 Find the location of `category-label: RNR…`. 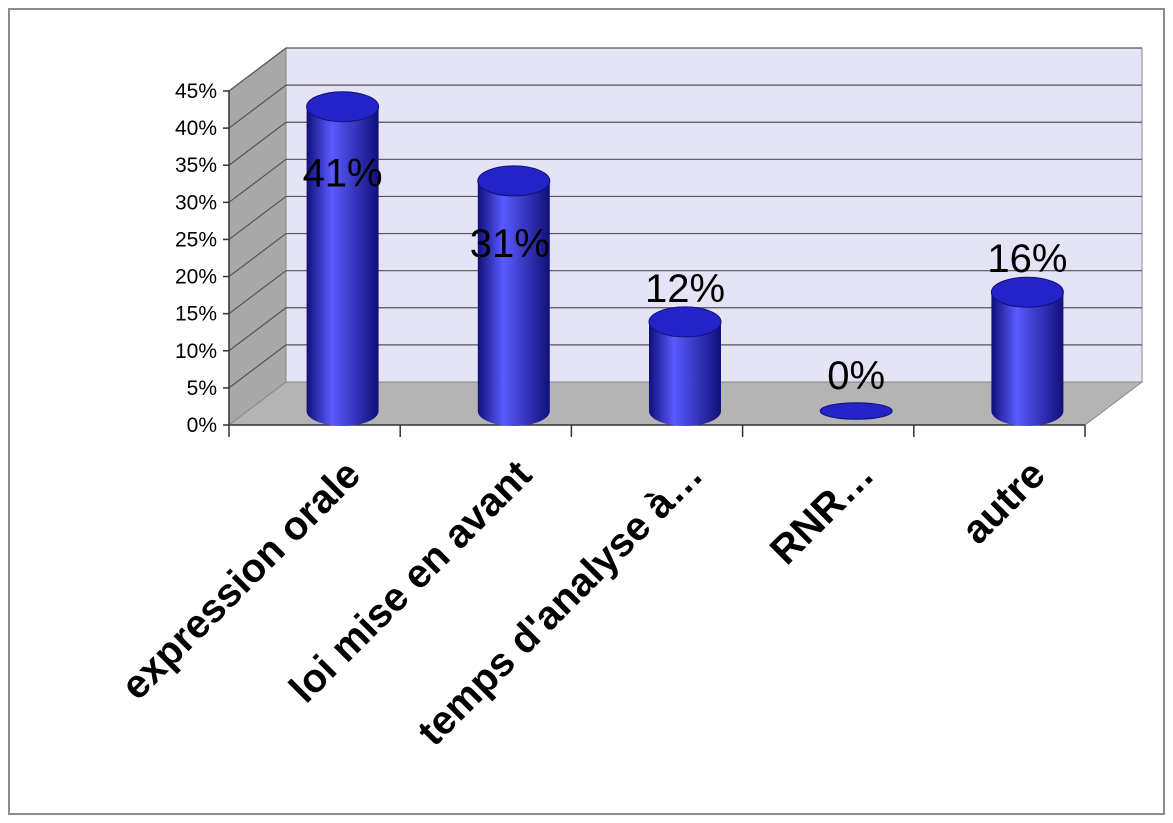

category-label: RNR… is located at coordinates (822, 512).